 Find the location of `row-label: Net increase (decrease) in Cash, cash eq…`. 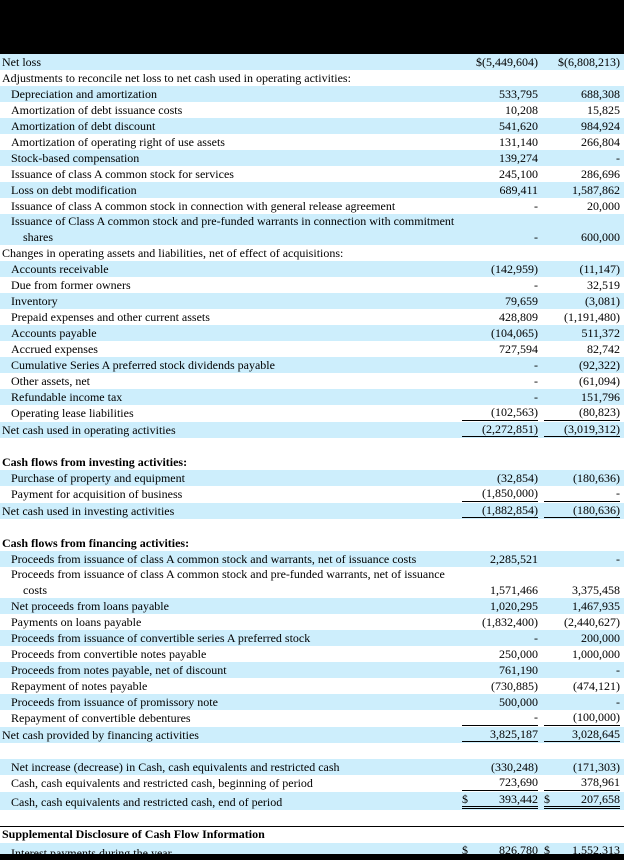

row-label: Net increase (decrease) in Cash, cash eq… is located at coordinates (175, 766).